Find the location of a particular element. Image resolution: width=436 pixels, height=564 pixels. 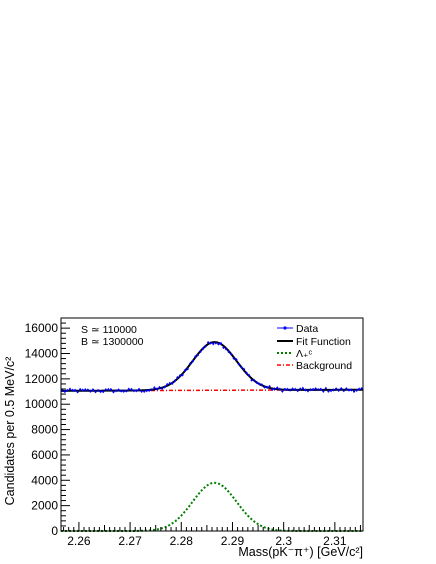

svg-text: Fit Function is located at coordinates (323, 342).